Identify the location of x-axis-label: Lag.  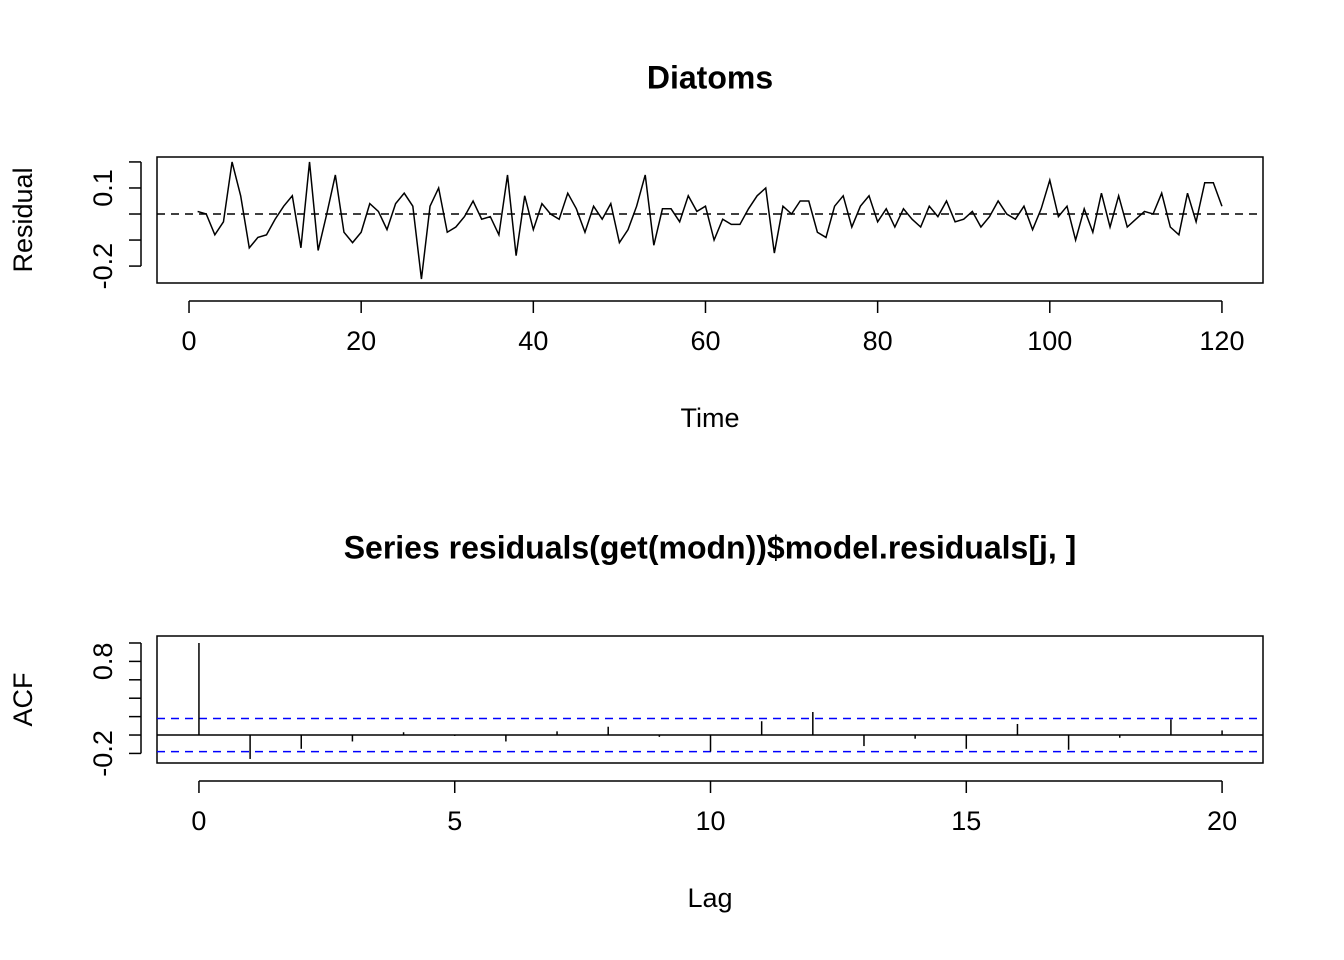
(709, 898).